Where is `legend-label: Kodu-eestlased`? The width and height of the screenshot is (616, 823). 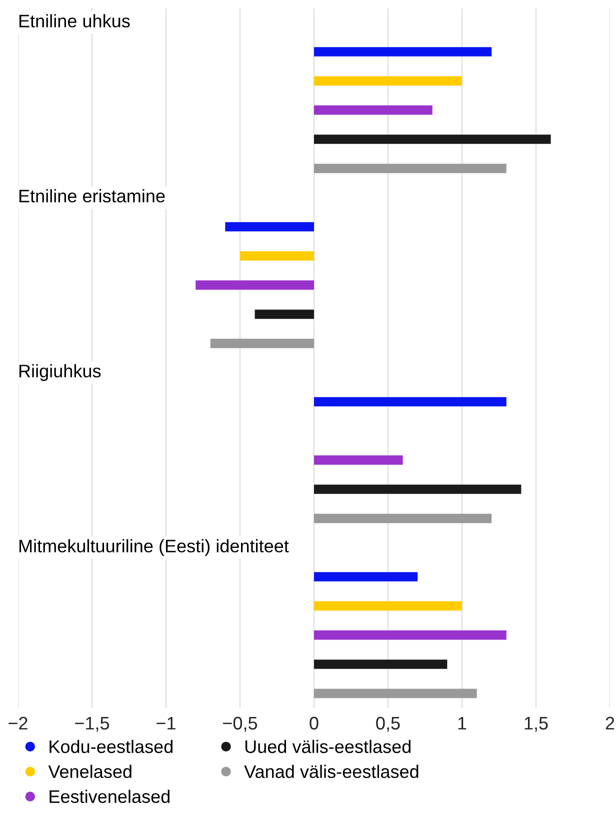
legend-label: Kodu-eestlased is located at coordinates (111, 747).